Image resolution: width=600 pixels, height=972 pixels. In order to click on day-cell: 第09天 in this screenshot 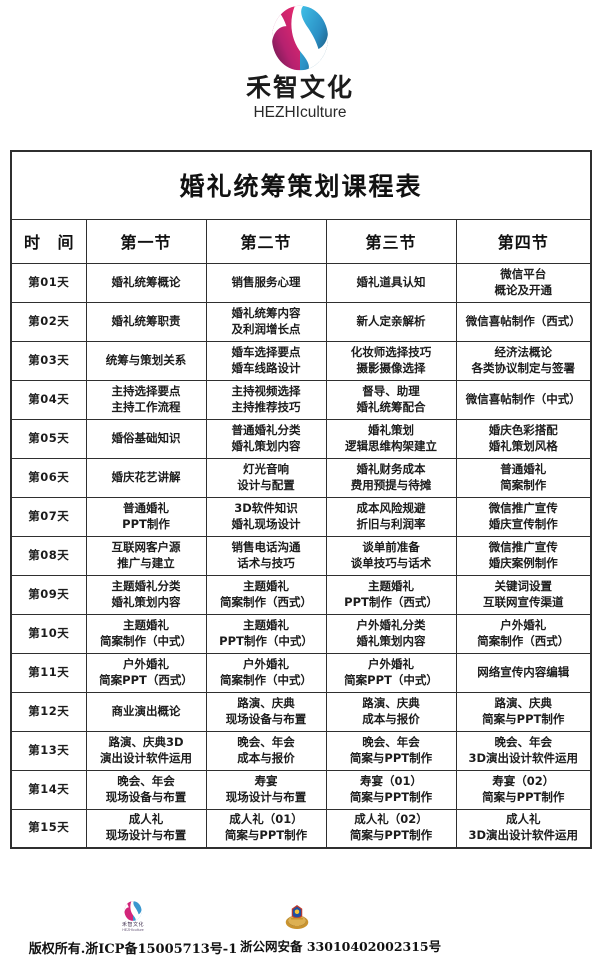, I will do `click(48, 594)`.